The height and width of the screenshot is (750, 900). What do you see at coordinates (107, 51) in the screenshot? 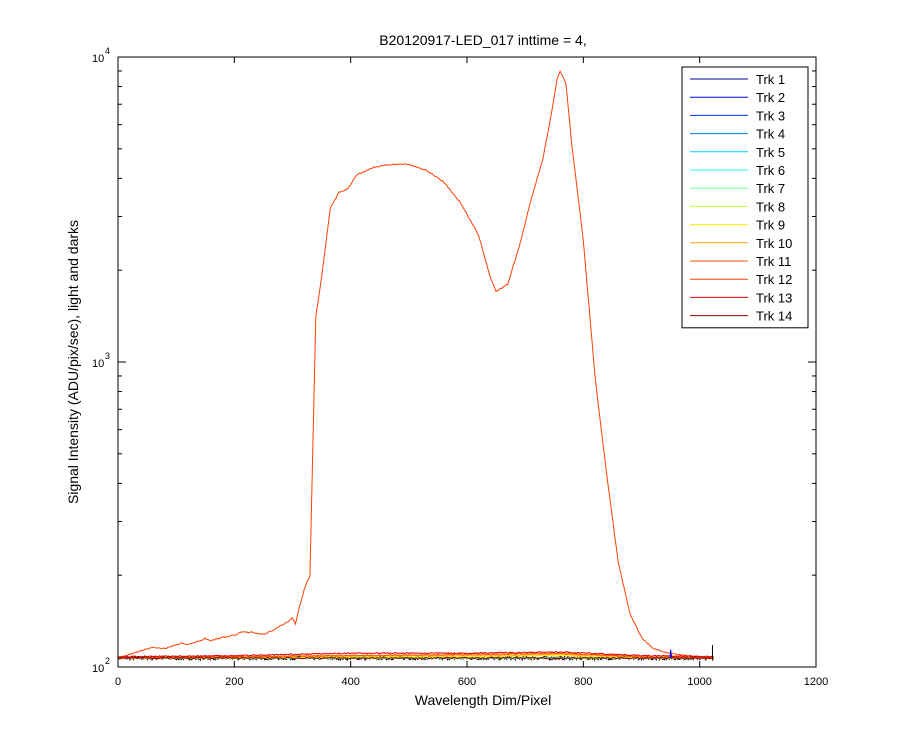
I see `y-tick-label-exp: 4` at bounding box center [107, 51].